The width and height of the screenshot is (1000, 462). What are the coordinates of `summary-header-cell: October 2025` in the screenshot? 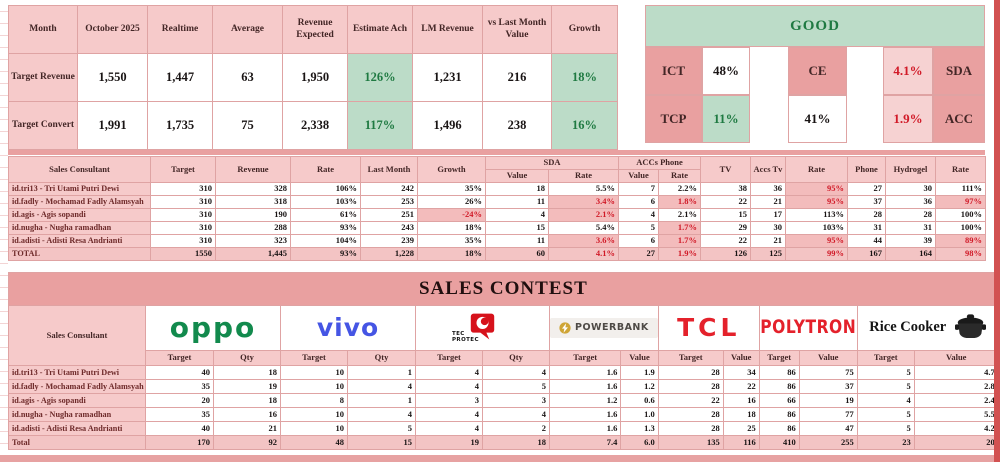 It's located at (112, 29).